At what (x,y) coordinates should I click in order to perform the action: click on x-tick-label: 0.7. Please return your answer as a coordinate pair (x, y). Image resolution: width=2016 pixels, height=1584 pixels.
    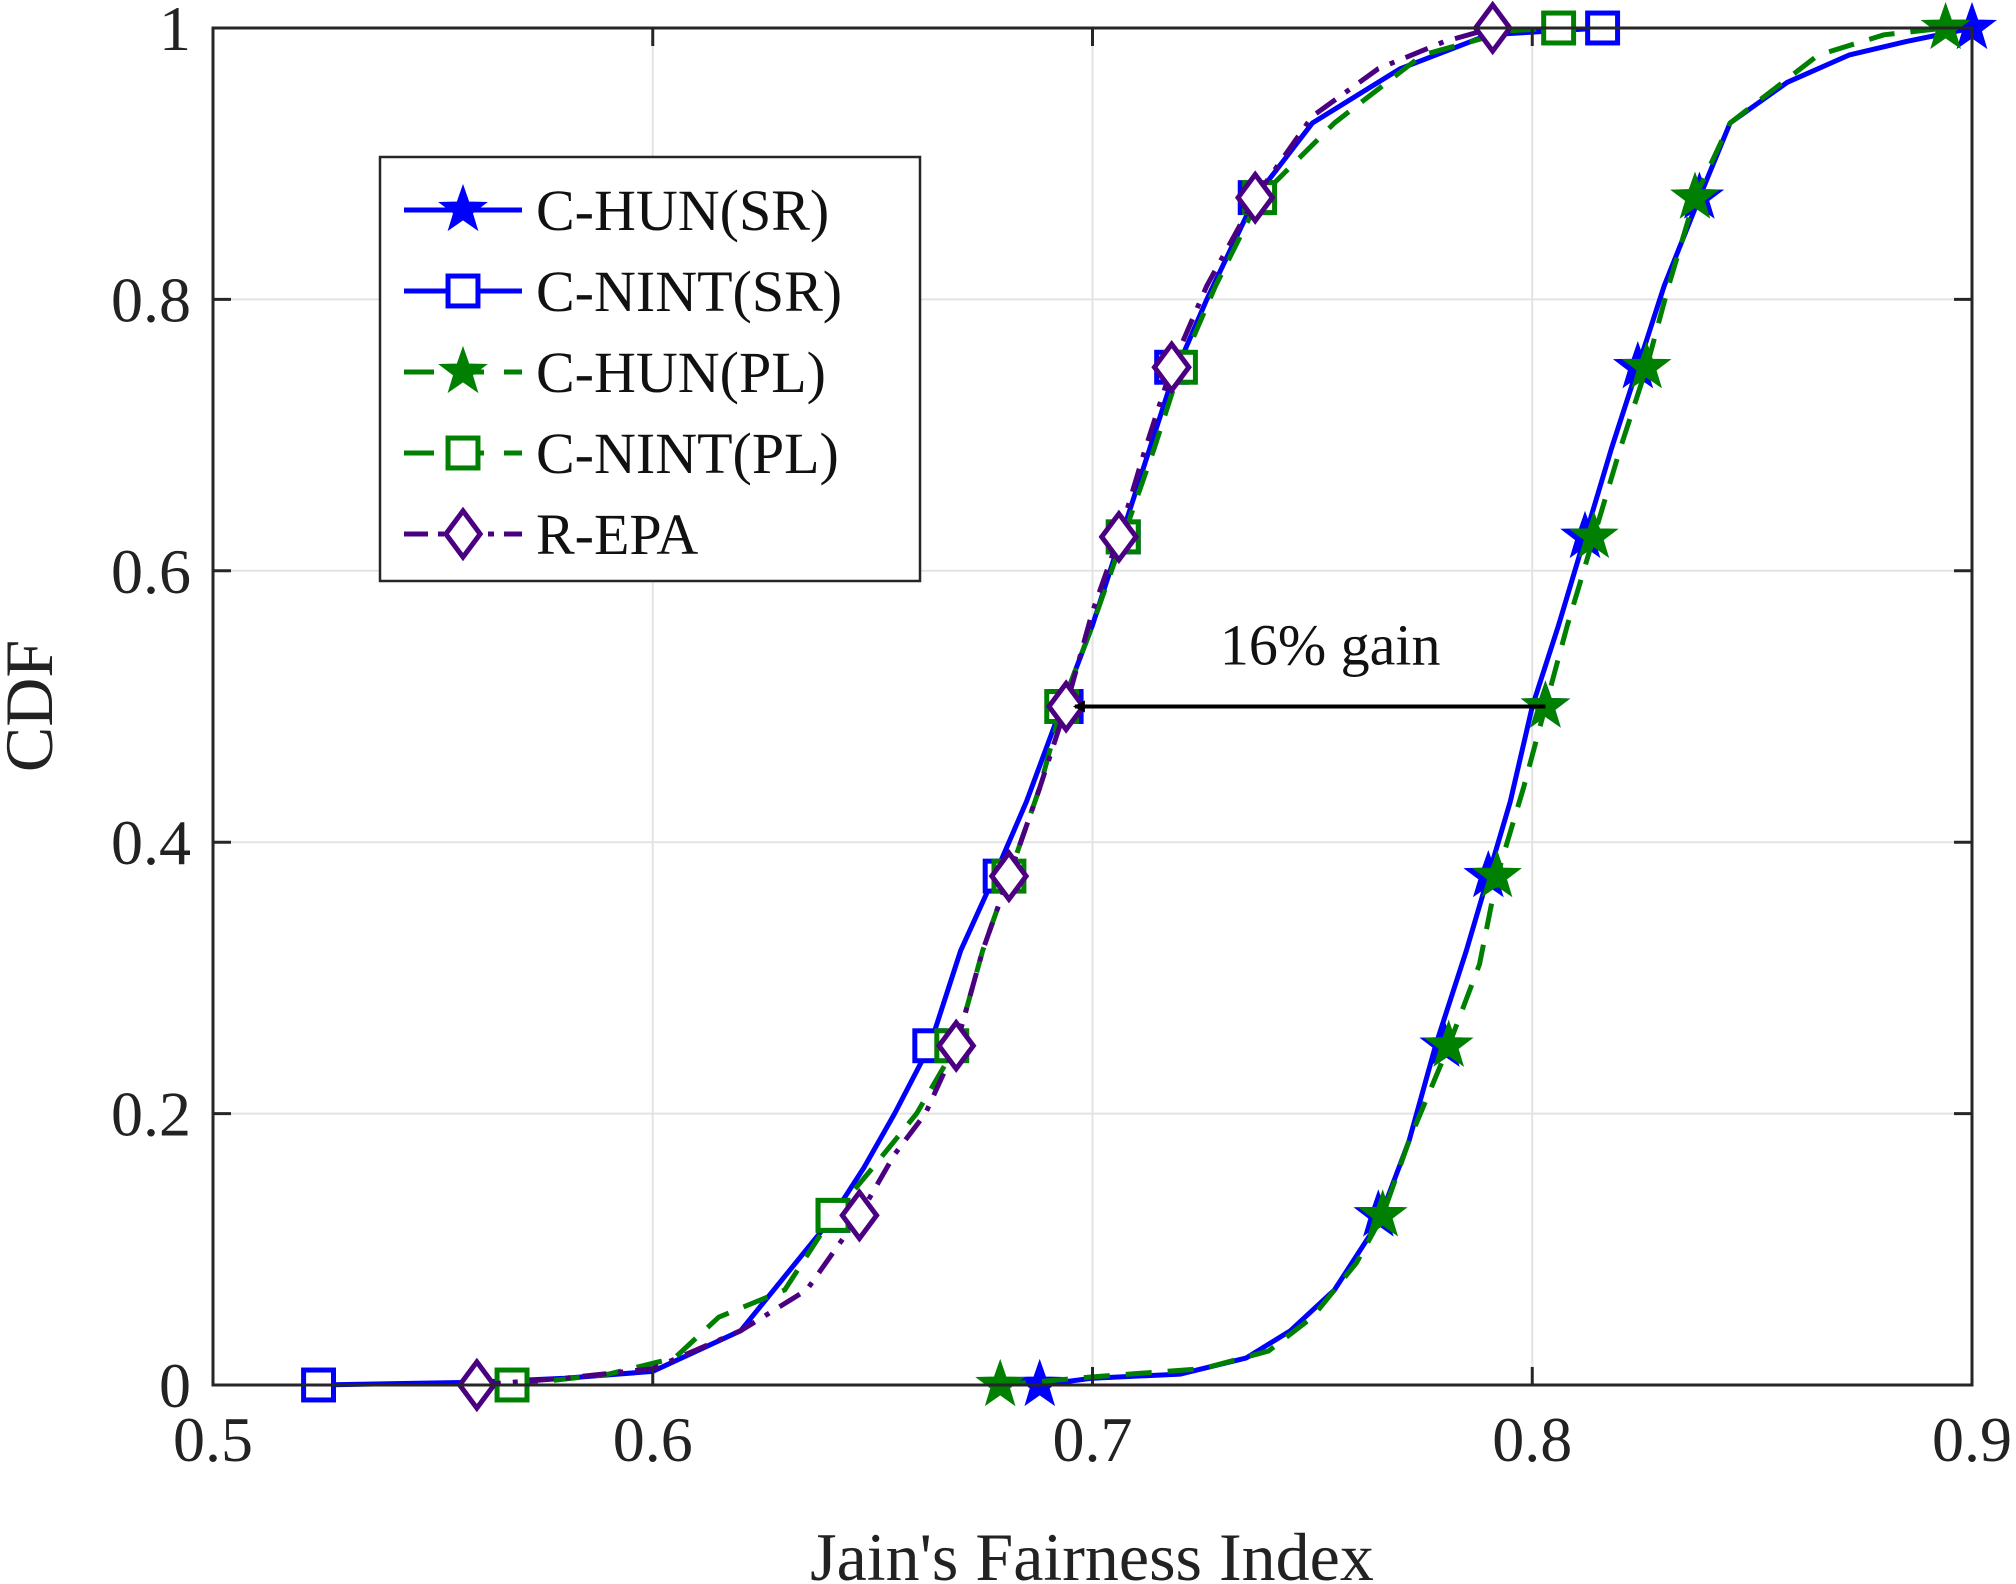
    Looking at the image, I should click on (1093, 1439).